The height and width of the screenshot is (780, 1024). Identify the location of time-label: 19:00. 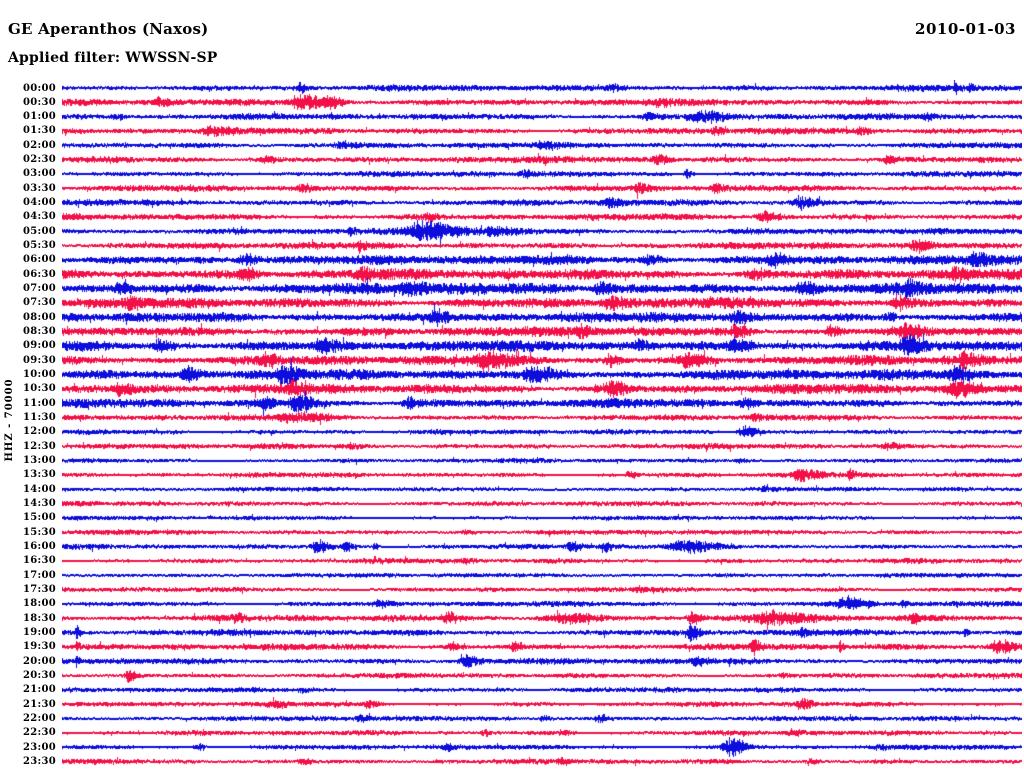
(39, 633).